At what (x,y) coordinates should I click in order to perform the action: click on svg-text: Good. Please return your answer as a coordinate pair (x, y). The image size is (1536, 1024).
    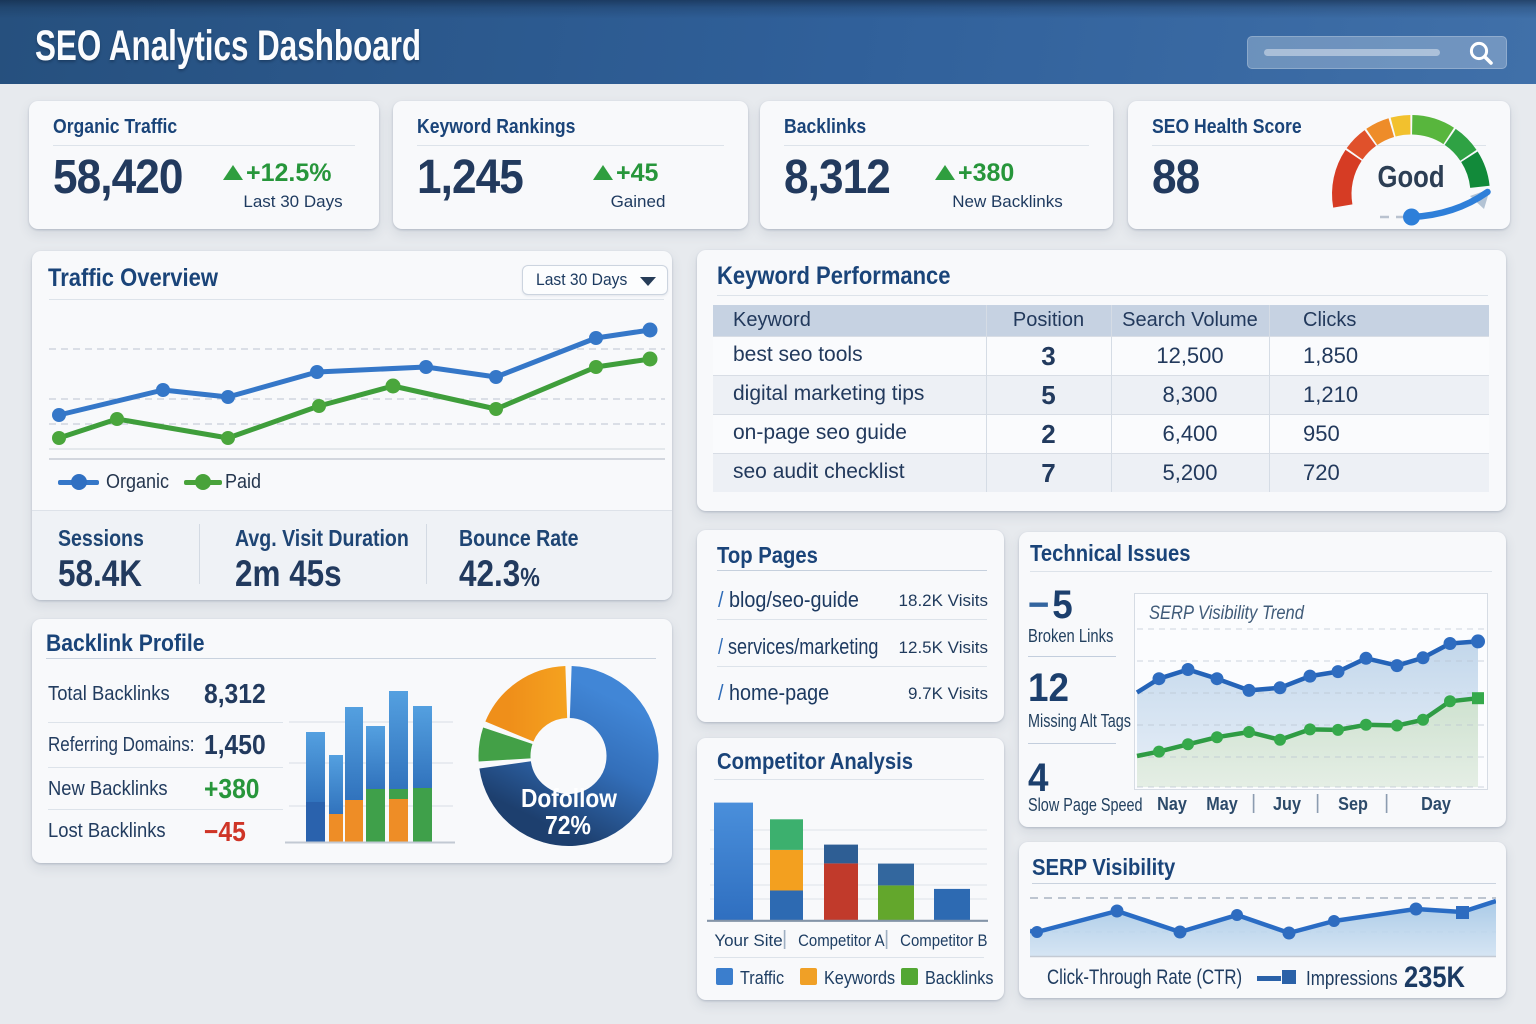
    Looking at the image, I should click on (1411, 176).